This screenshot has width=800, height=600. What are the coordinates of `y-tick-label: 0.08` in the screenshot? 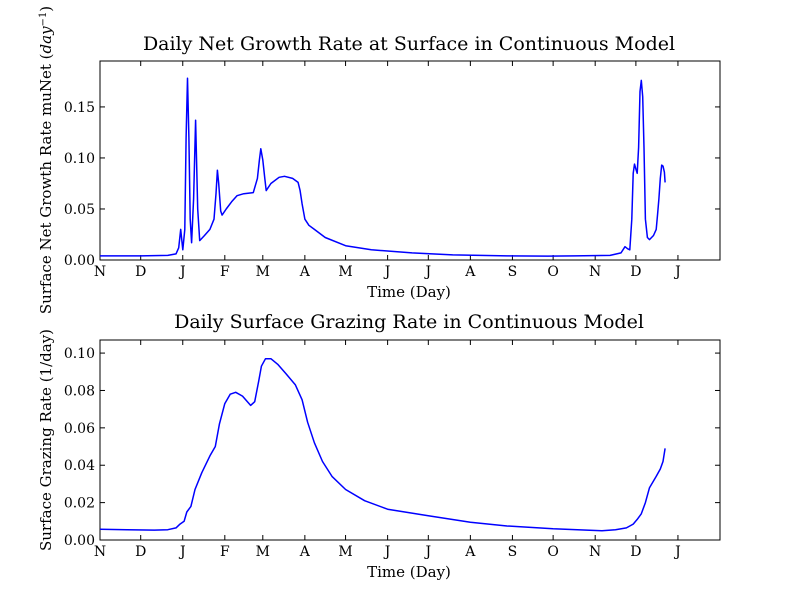 It's located at (79, 391).